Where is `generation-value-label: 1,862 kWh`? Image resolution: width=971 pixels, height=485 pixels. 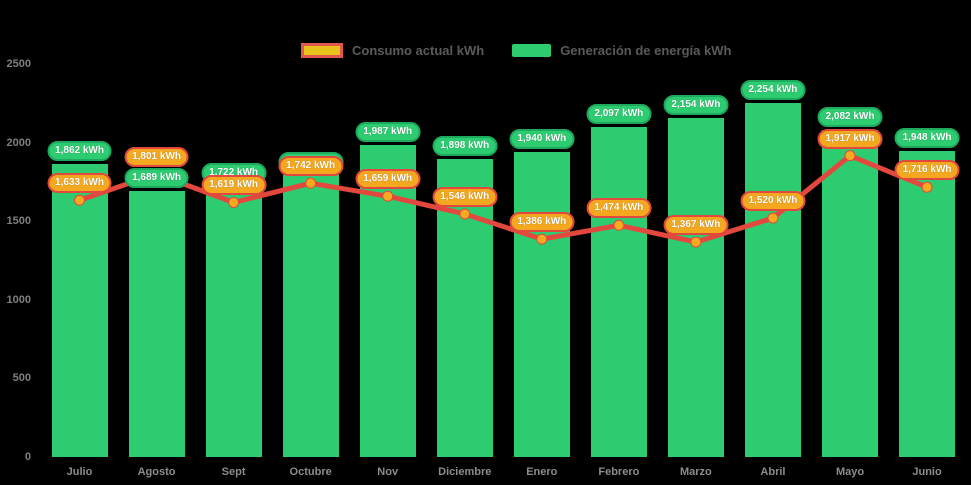
generation-value-label: 1,862 kWh is located at coordinates (79, 151).